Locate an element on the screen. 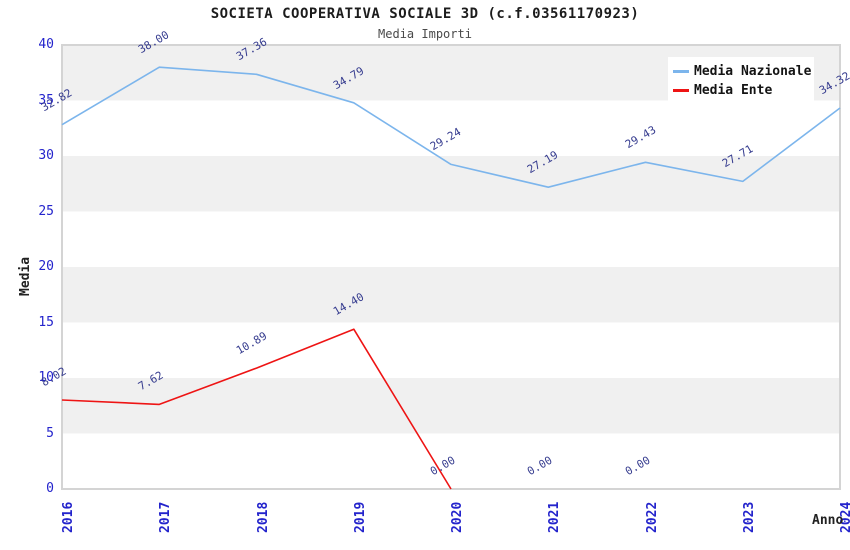 Image resolution: width=850 pixels, height=550 pixels. x-tick-label: 2016 is located at coordinates (68, 517).